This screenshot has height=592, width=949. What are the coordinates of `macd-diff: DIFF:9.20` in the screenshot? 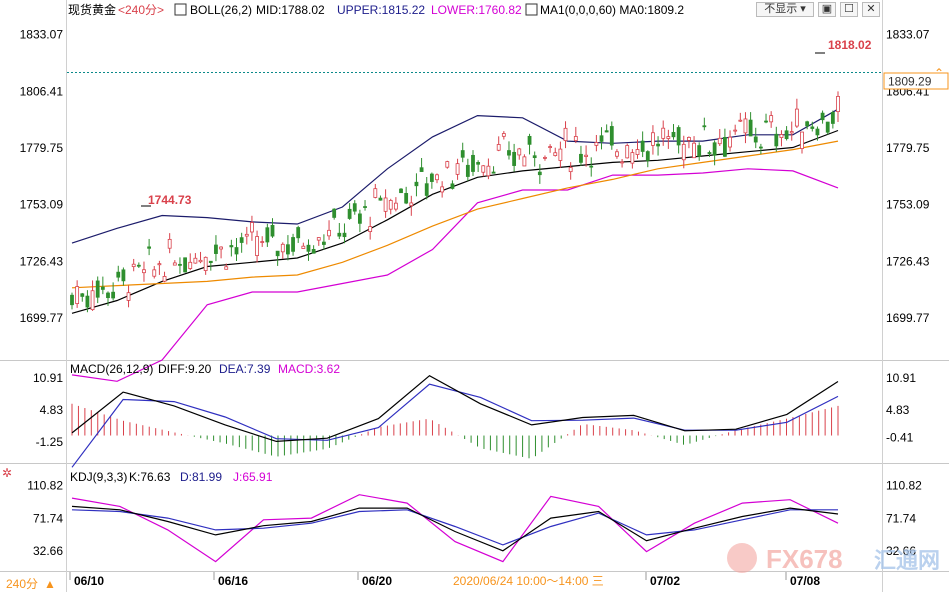 It's located at (185, 369).